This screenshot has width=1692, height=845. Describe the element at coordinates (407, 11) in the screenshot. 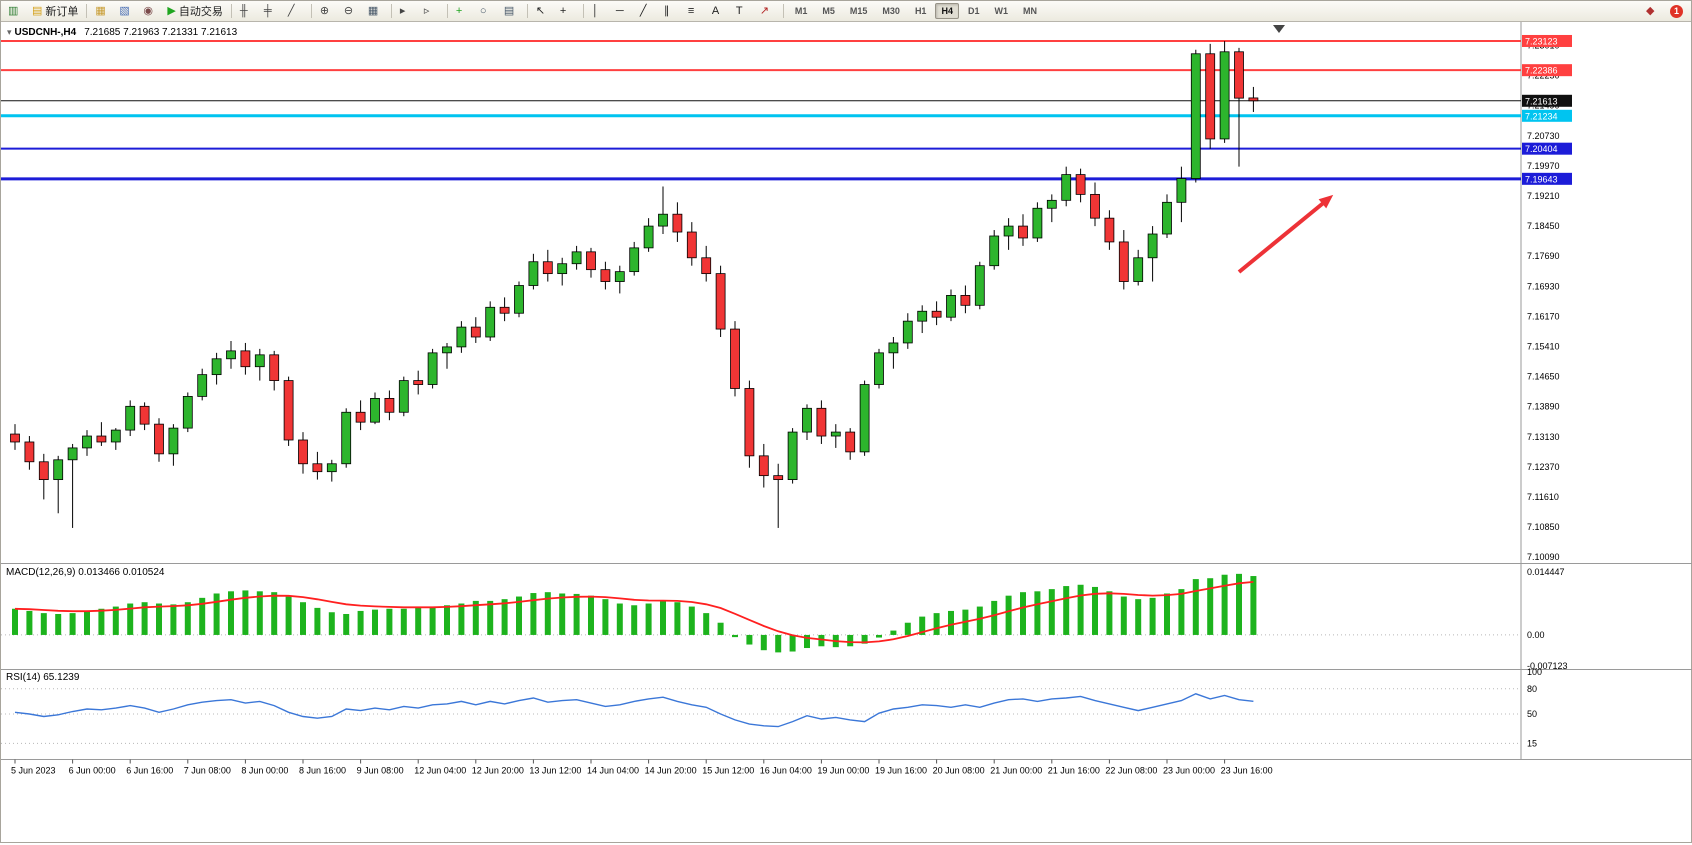

I see `auto-scroll-icon: ▸` at that location.